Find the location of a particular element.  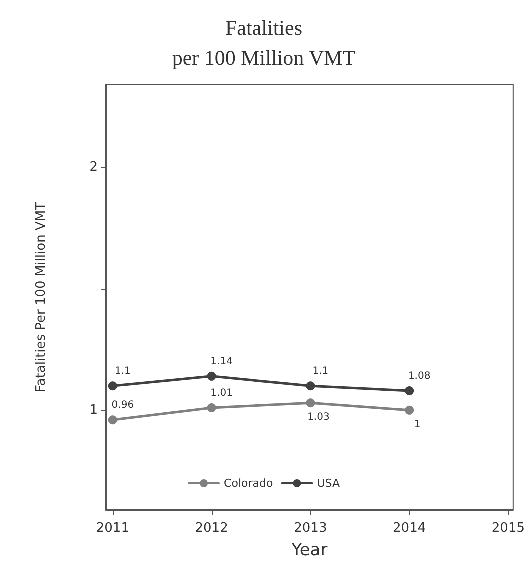

x-tick-label: 2011 is located at coordinates (113, 528).